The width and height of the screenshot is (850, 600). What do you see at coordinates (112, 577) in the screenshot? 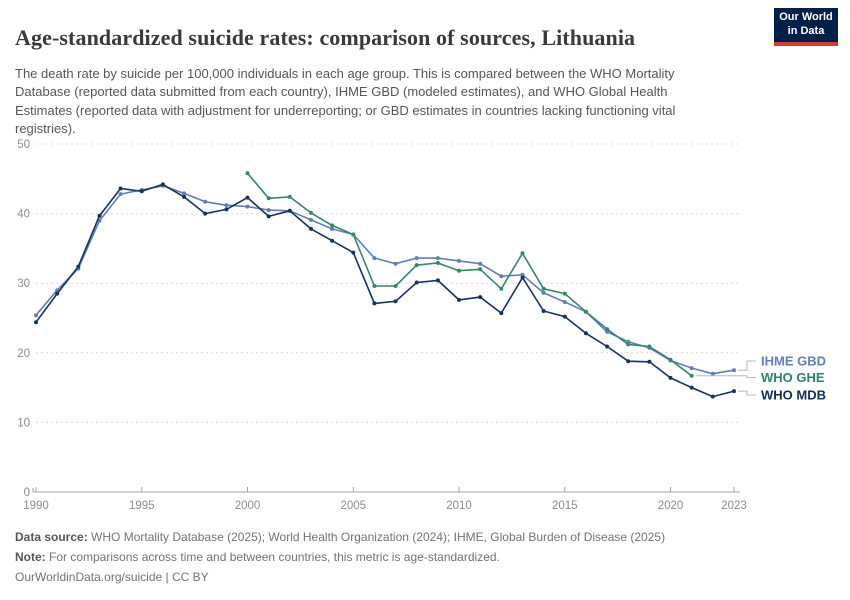
I see `owid-url-link: OurWorldinData.org/suicide | CC BY` at bounding box center [112, 577].